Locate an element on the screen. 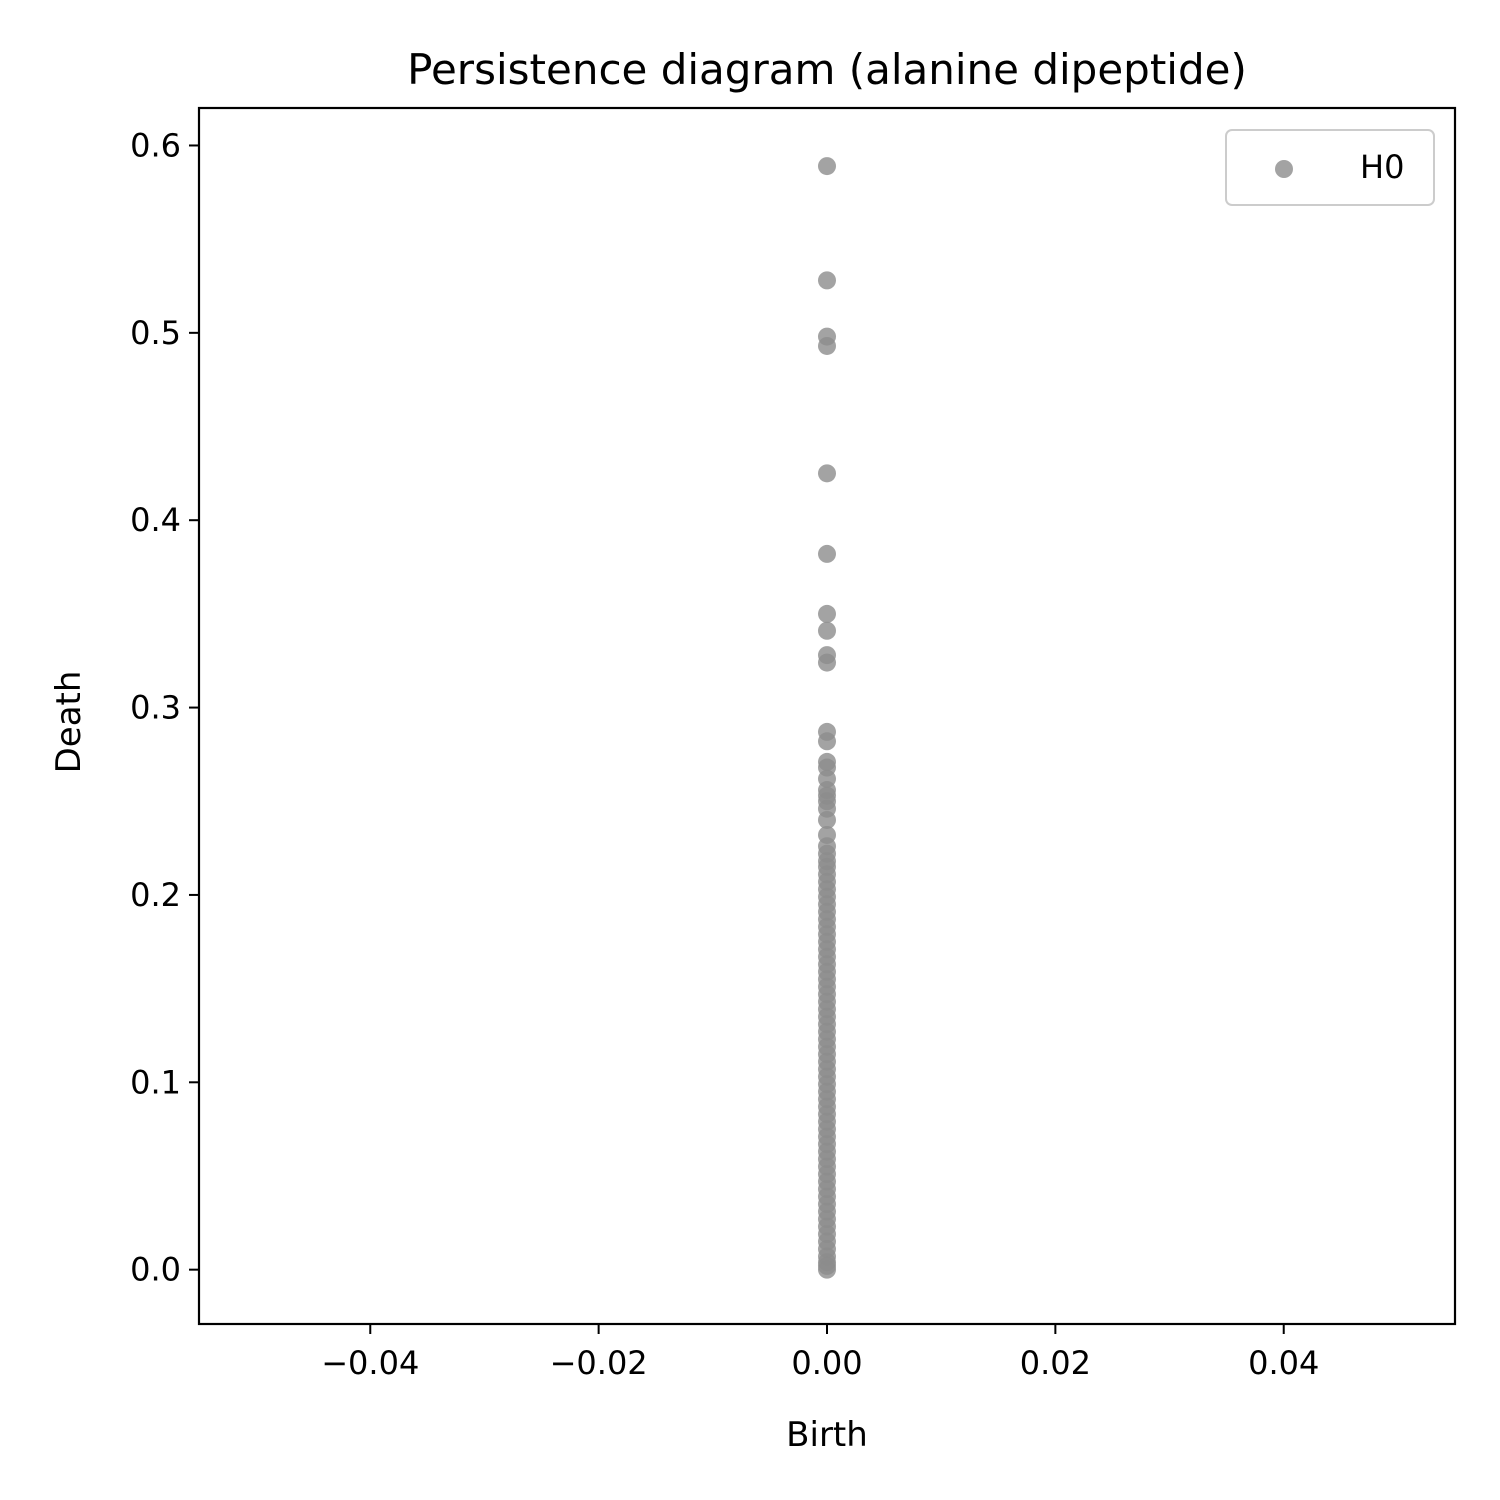 The image size is (1500, 1500). y-tick-label: 0.5 is located at coordinates (155, 333).